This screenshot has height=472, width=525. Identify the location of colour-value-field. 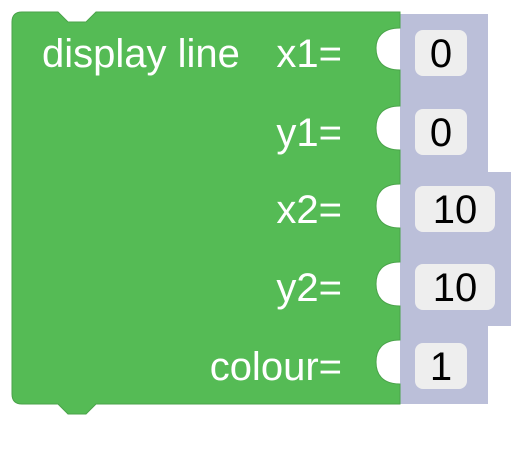
(441, 366).